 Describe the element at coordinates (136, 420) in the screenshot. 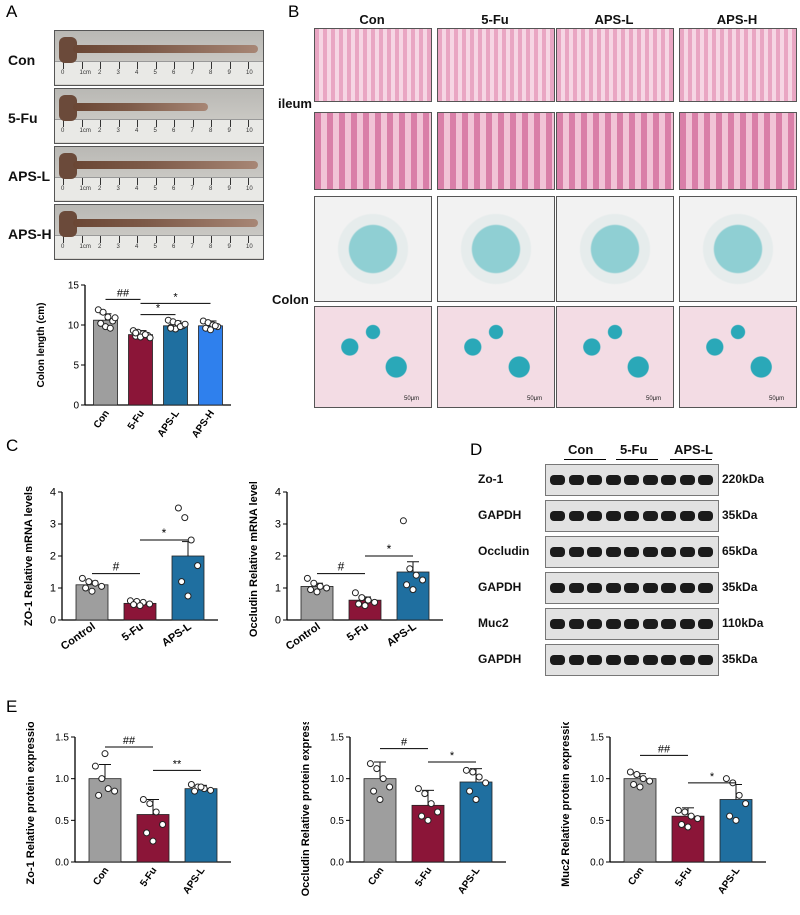

I see `x-tick-label: 5-Fu` at that location.